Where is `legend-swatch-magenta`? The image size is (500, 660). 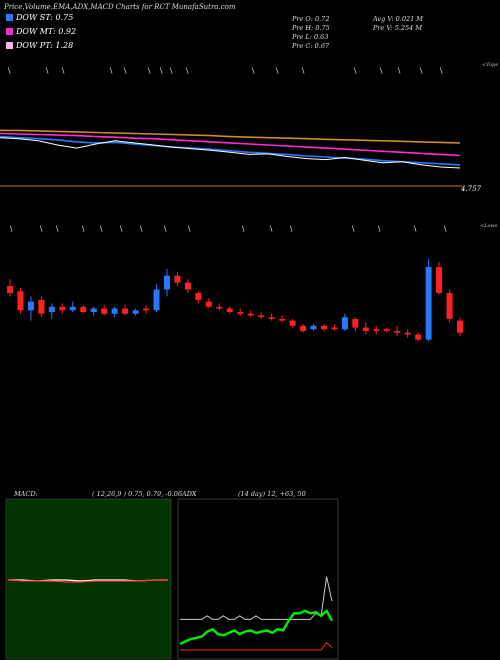 legend-swatch-magenta is located at coordinates (9, 31).